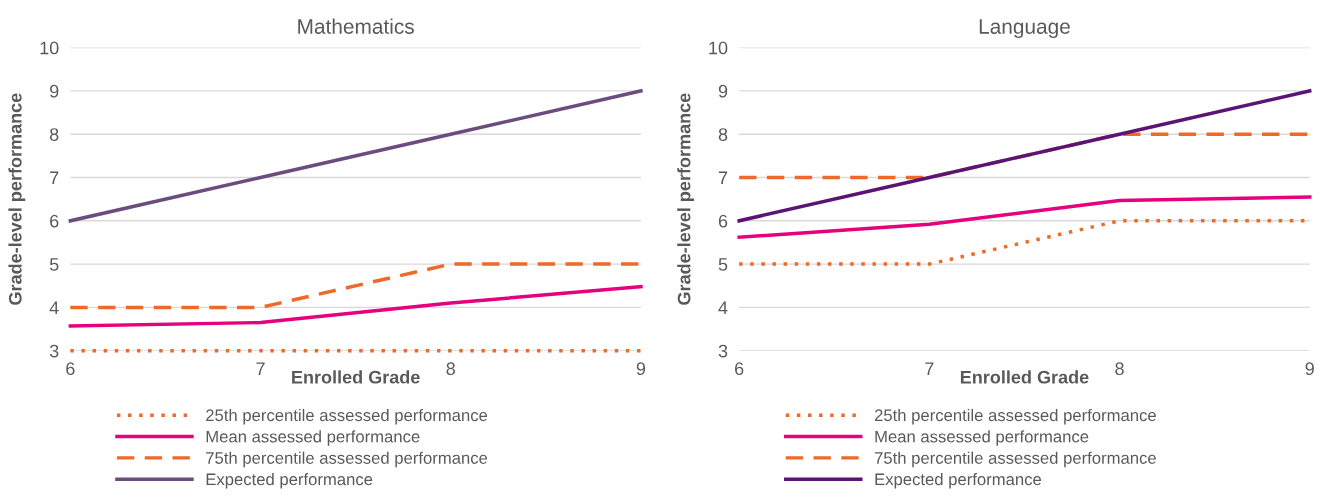 The image size is (1327, 501). Describe the element at coordinates (356, 26) in the screenshot. I see `chart-title: Mathematics` at that location.